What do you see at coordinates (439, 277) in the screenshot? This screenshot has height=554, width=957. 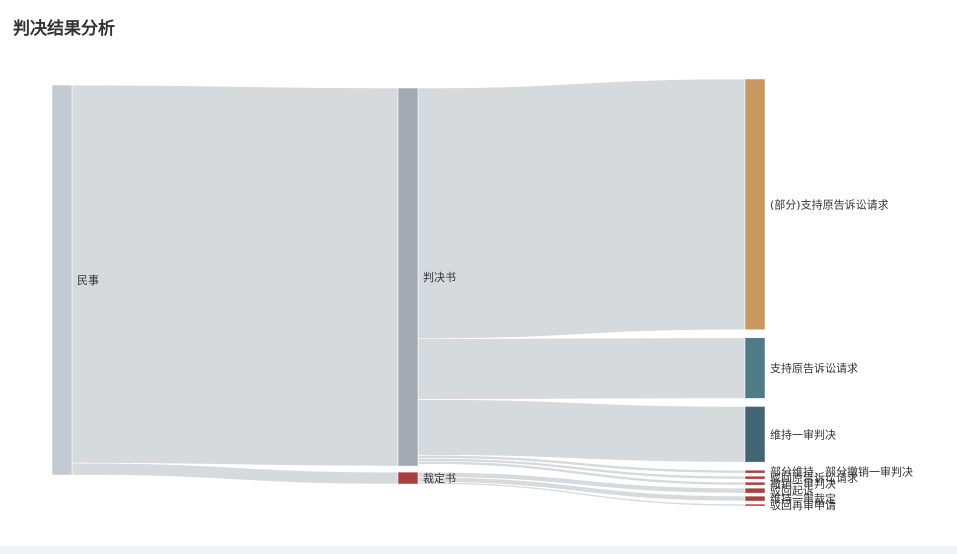 I see `sankey-node-label: 判决书` at bounding box center [439, 277].